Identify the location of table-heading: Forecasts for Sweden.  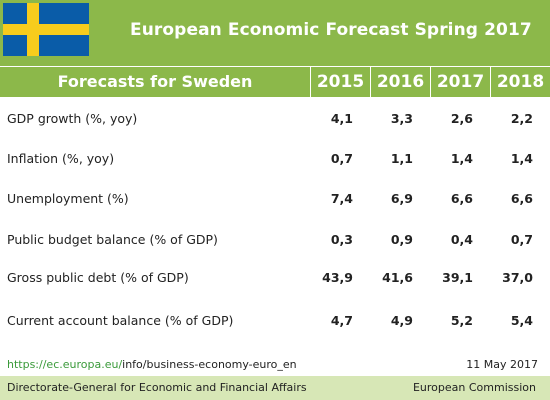
(155, 81).